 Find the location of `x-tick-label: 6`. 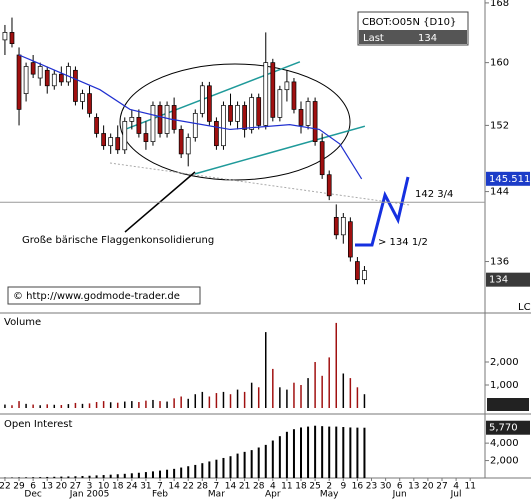

x-tick-label: 6 is located at coordinates (400, 487).